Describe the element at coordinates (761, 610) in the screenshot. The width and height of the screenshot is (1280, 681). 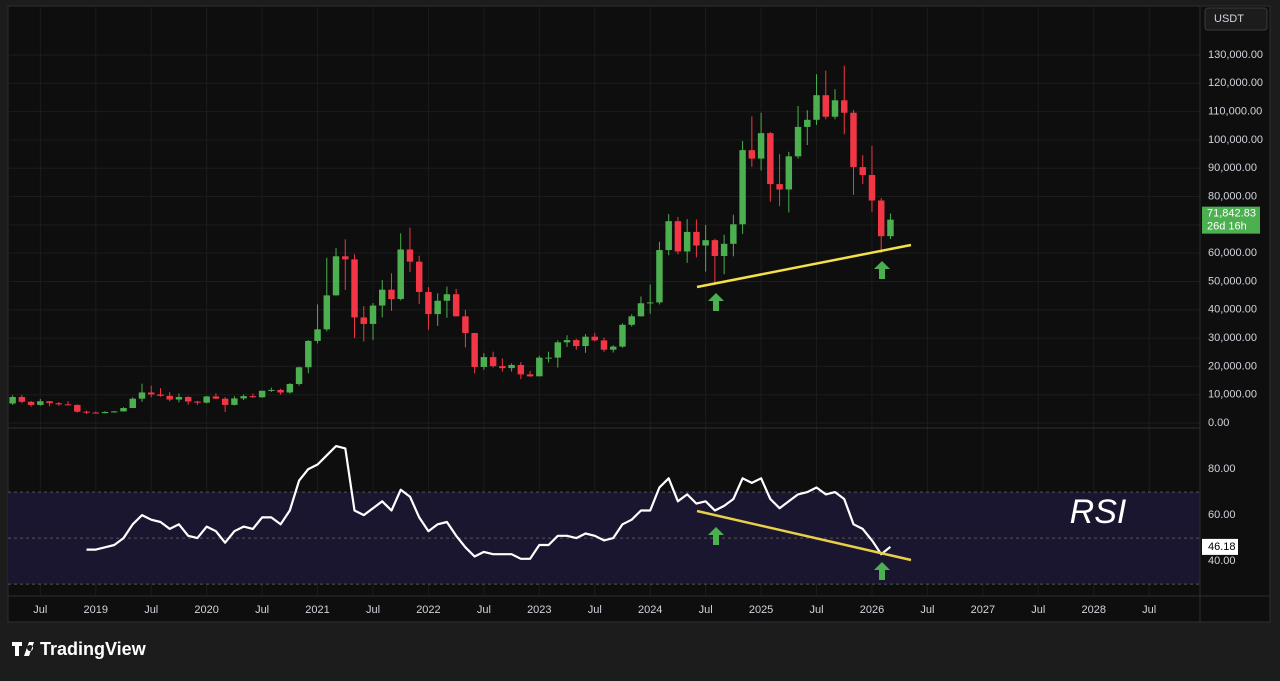
I see `x-tick-label: 2025` at that location.